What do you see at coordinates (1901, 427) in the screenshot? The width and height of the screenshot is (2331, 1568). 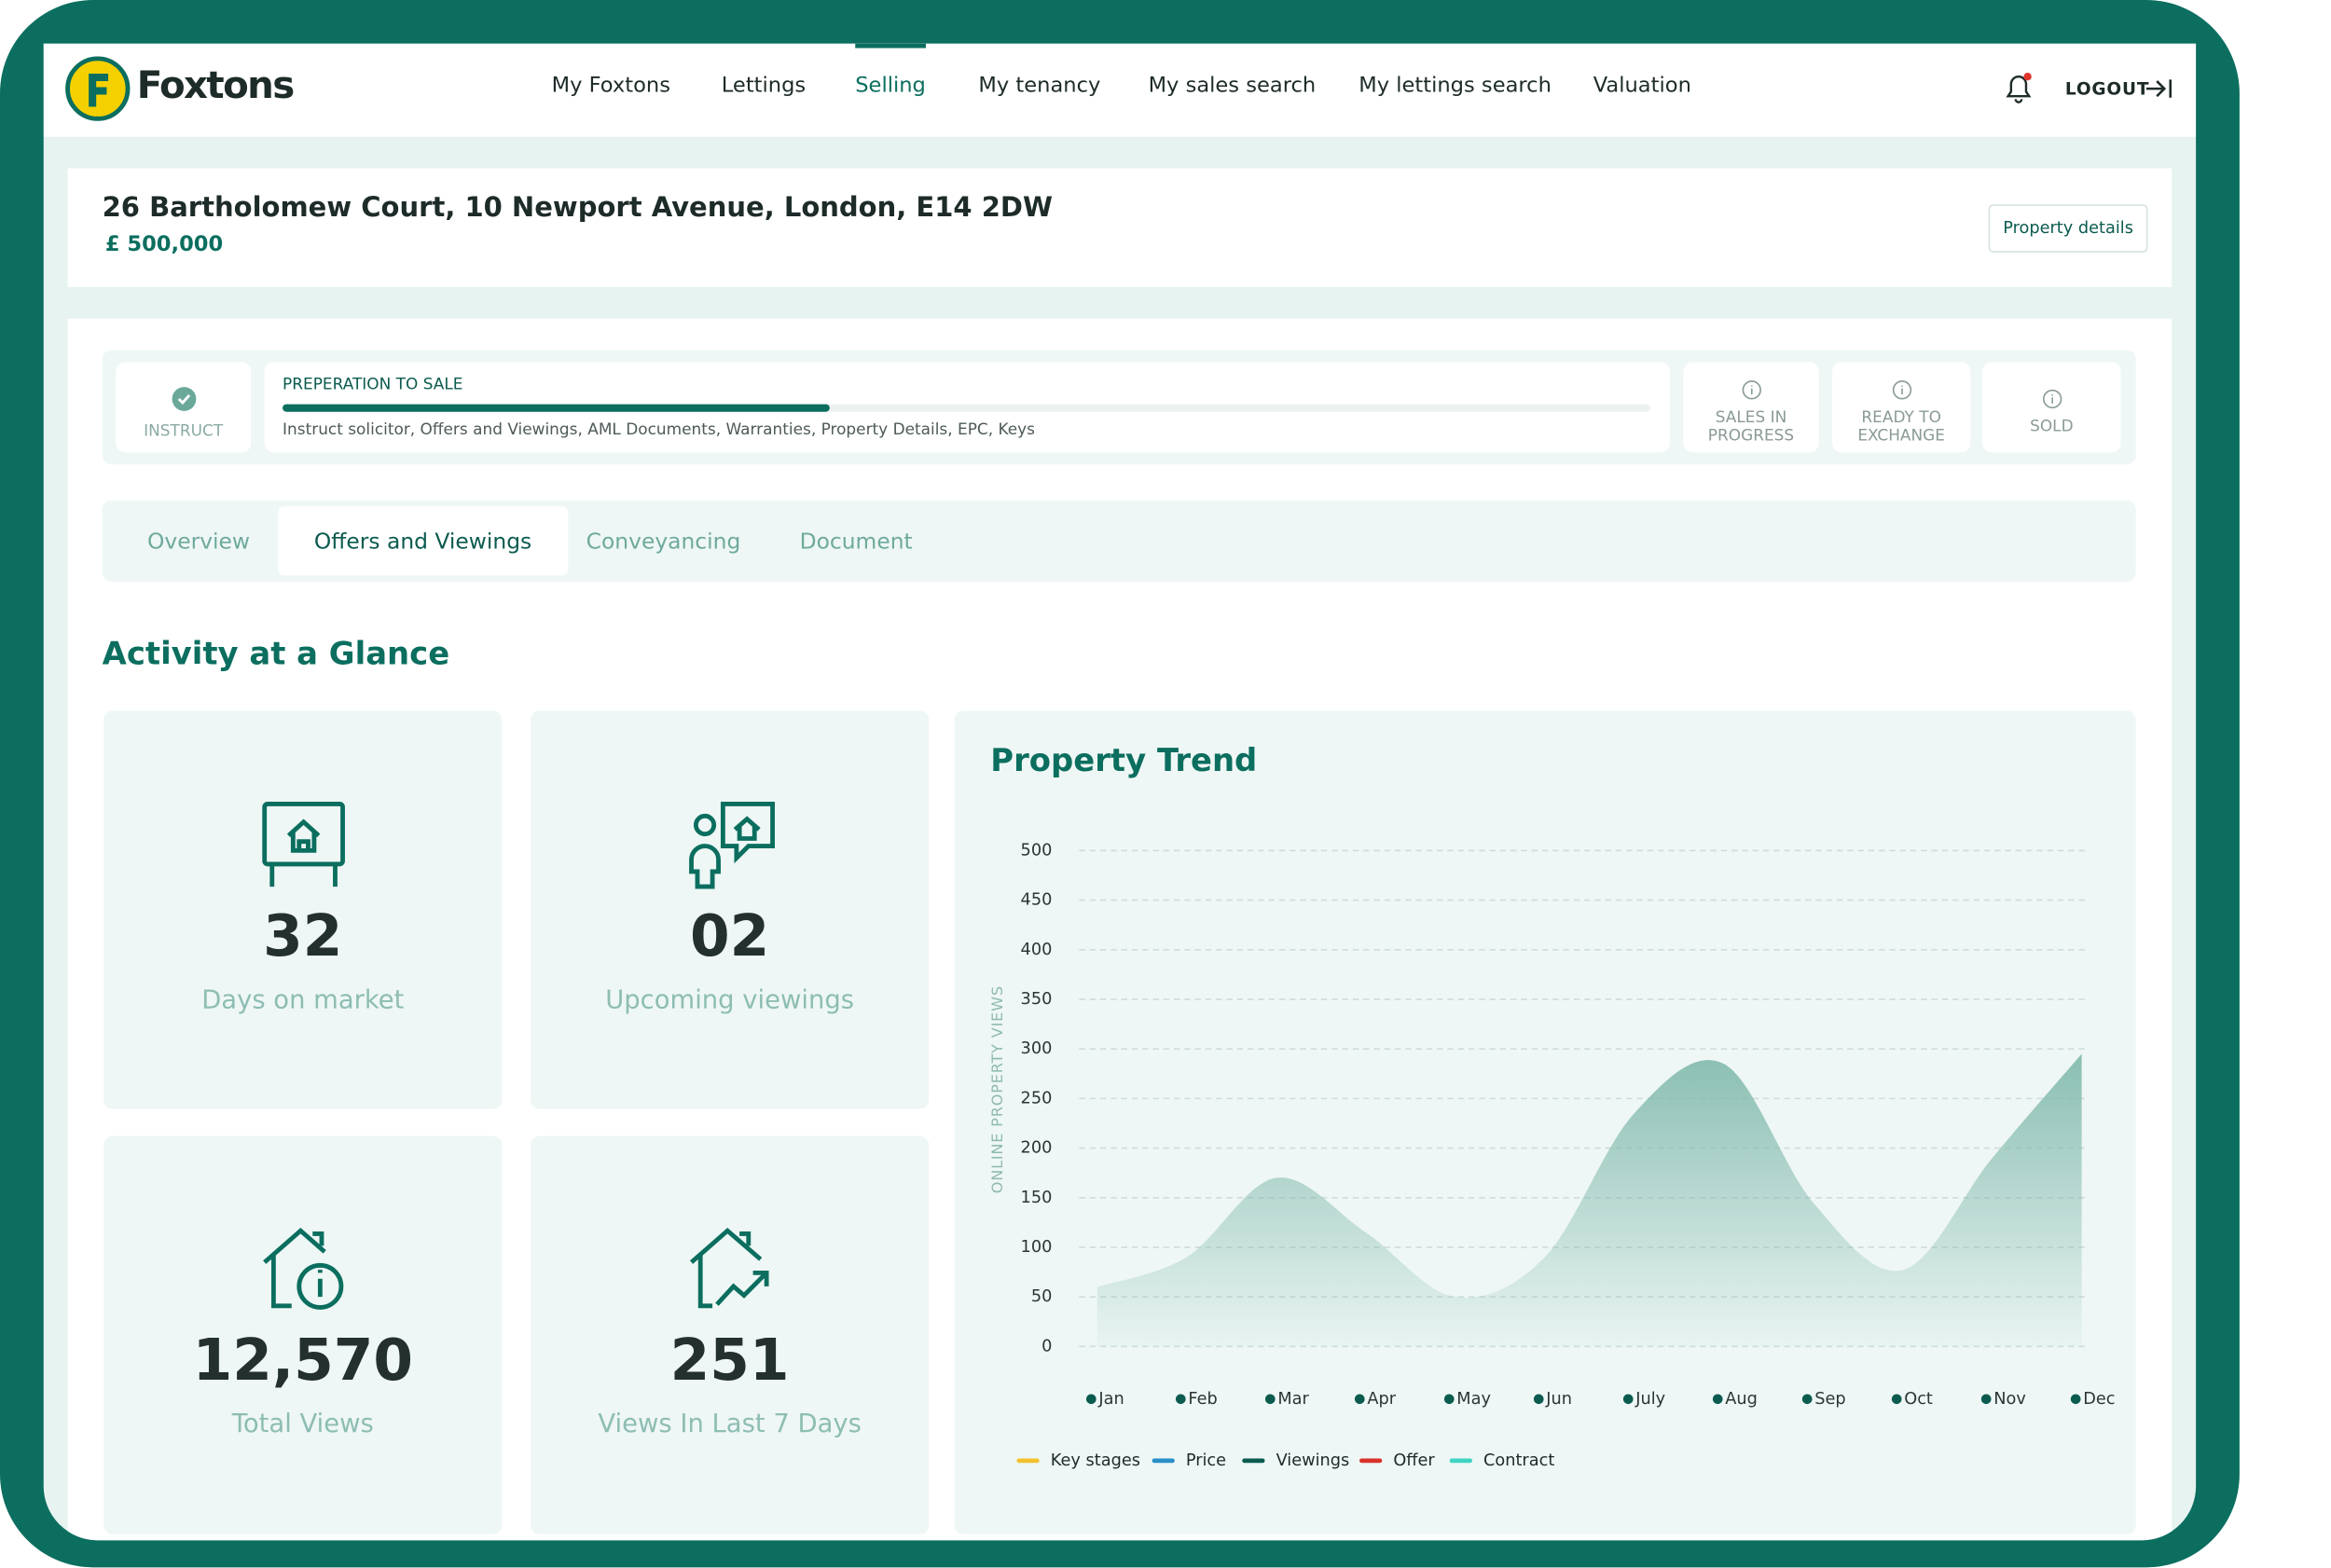 I see `stage-label: READY TO EXCHANGE` at bounding box center [1901, 427].